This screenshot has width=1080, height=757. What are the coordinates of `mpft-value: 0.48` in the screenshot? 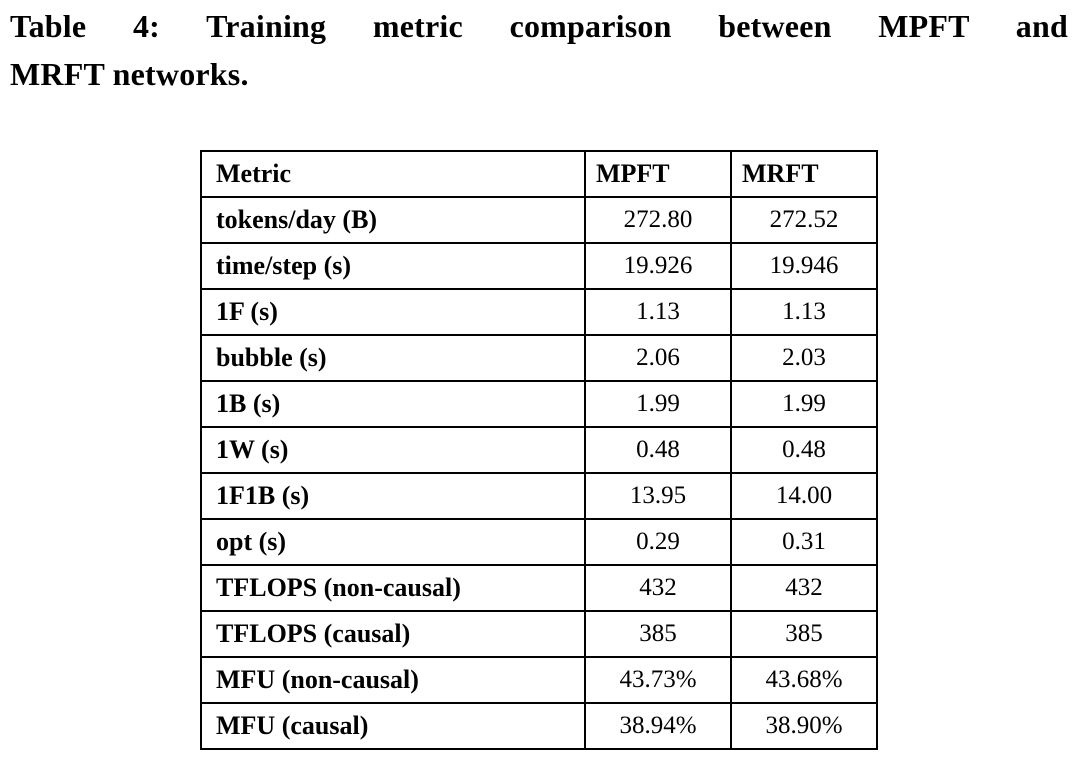 It's located at (658, 450).